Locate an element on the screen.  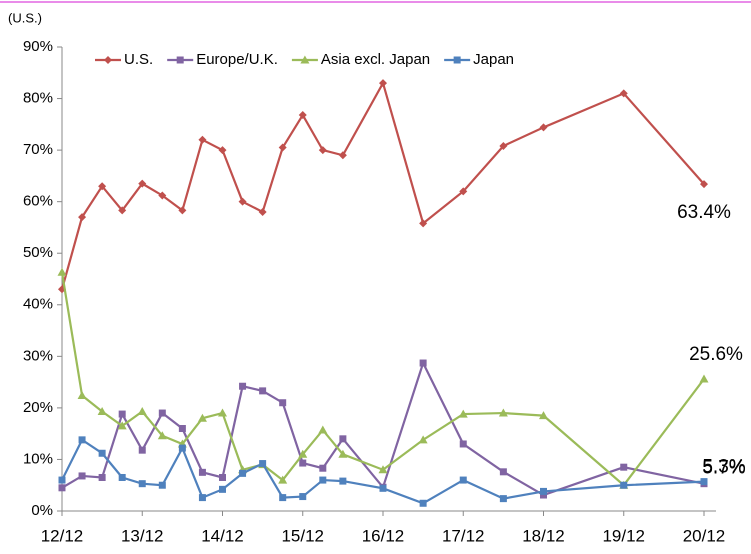
x-tick-label: 12/12 is located at coordinates (62, 535).